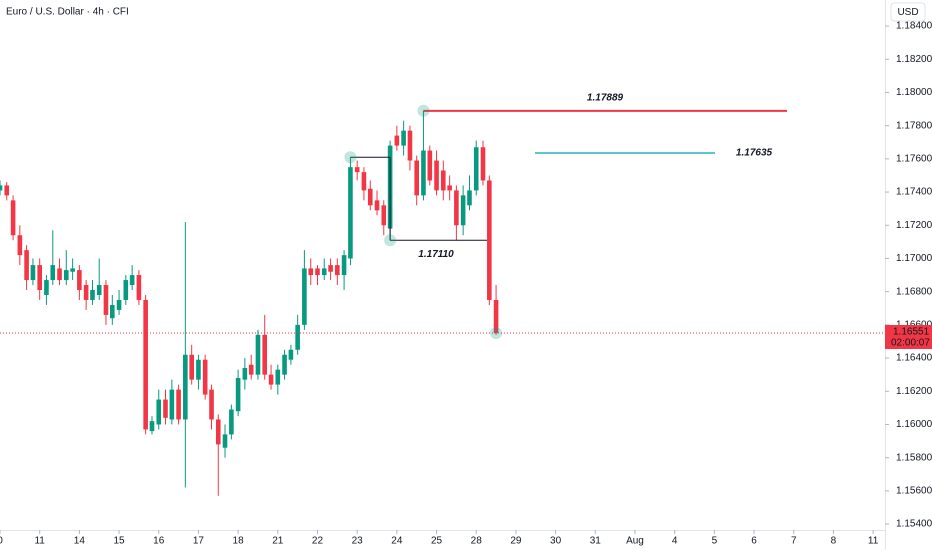  Describe the element at coordinates (278, 541) in the screenshot. I see `x-tick-label: 21` at that location.